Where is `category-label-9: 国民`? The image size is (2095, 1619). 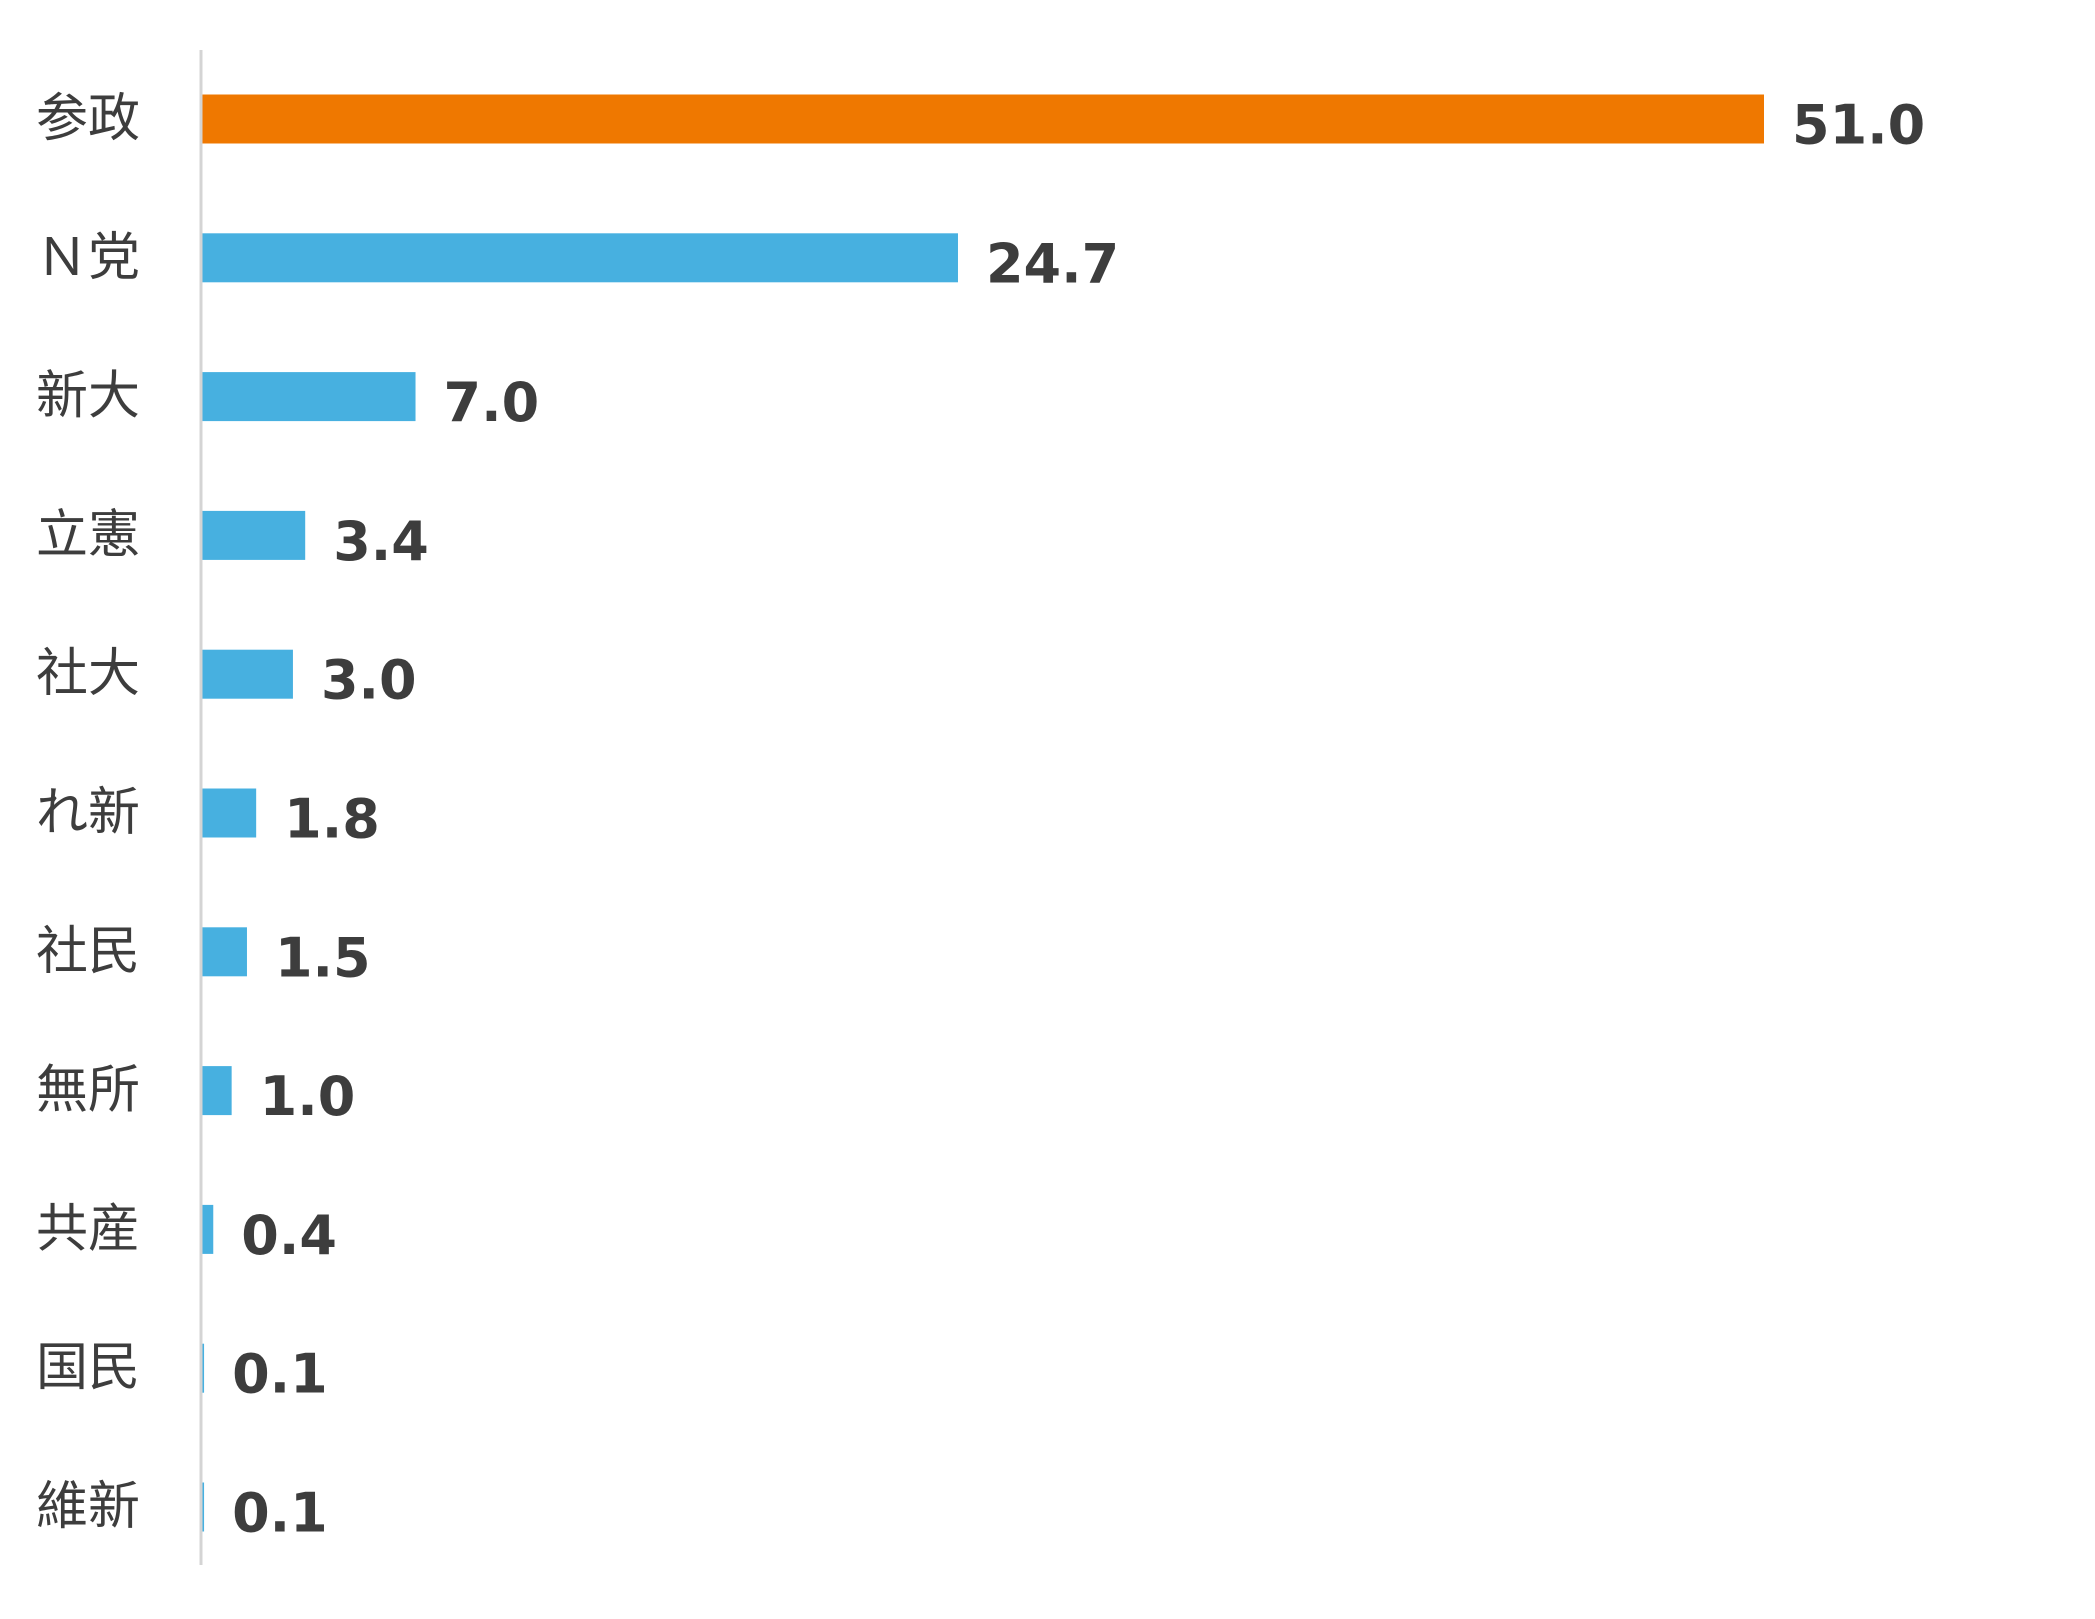 category-label-9: 国民 is located at coordinates (88, 1368).